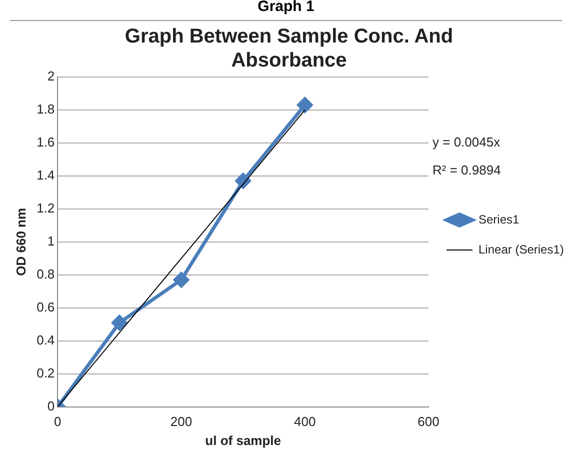 The height and width of the screenshot is (450, 572). I want to click on y-tick-label: 0.8, so click(45, 274).